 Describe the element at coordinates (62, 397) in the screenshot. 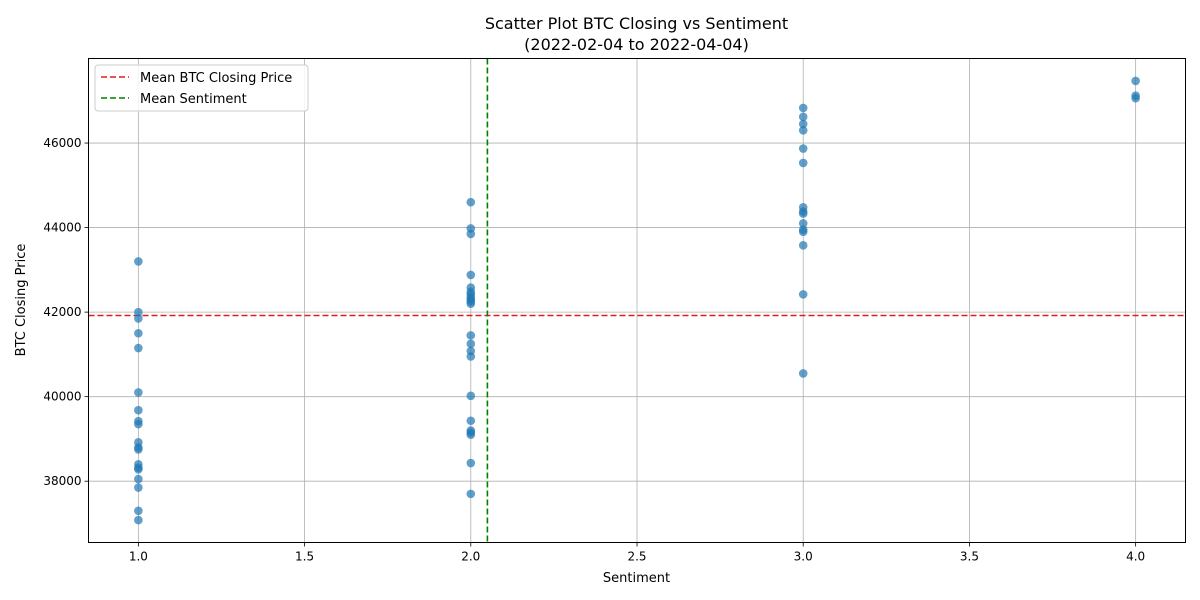

I see `y-tick-label: 40000` at that location.